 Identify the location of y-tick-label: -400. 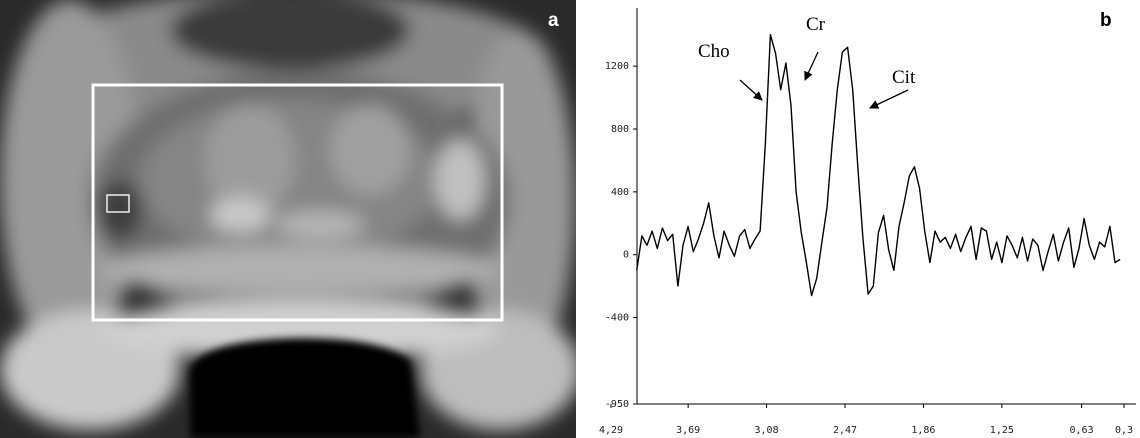
(617, 318).